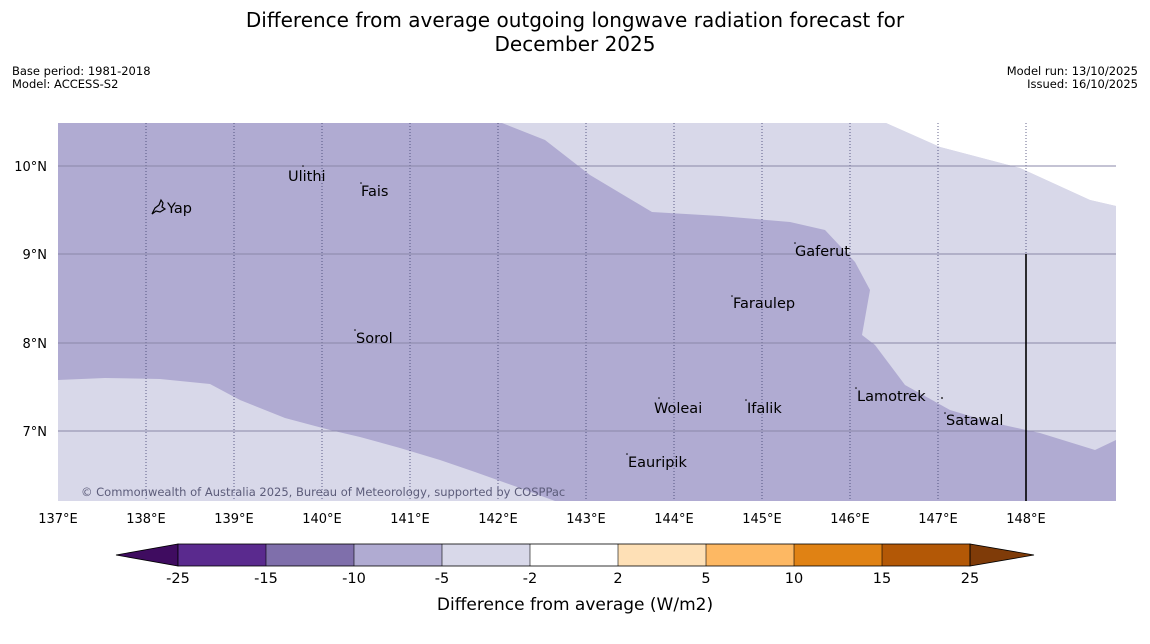 The width and height of the screenshot is (1150, 644). What do you see at coordinates (530, 579) in the screenshot?
I see `colorbar-tick: -2` at bounding box center [530, 579].